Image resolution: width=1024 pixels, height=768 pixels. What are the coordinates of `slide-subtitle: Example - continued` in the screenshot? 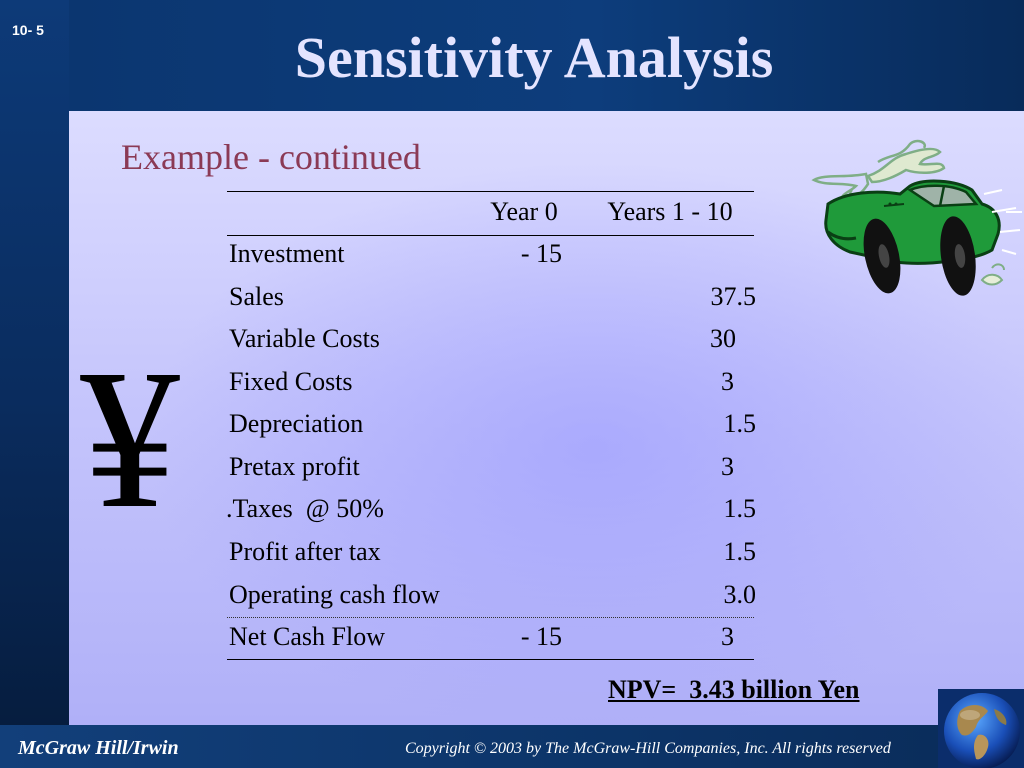 It's located at (271, 157).